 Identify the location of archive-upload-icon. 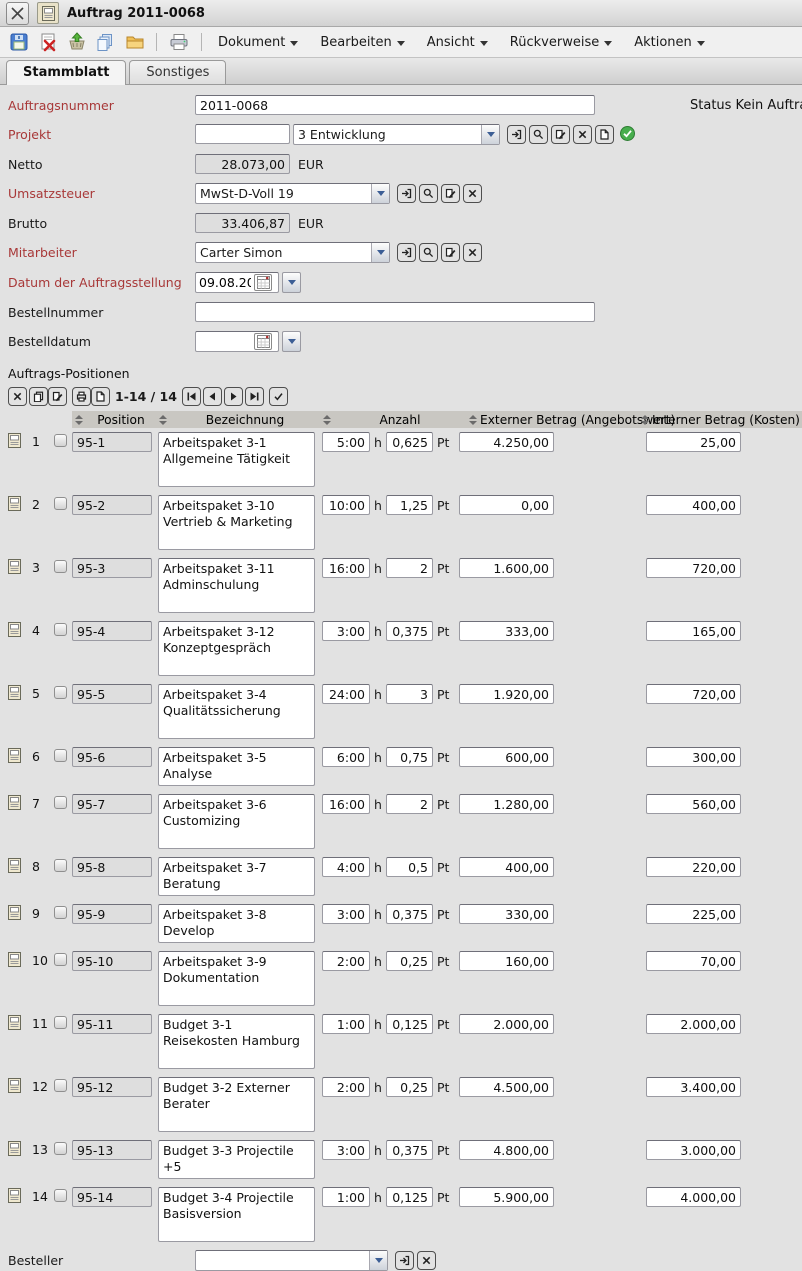
(77, 42).